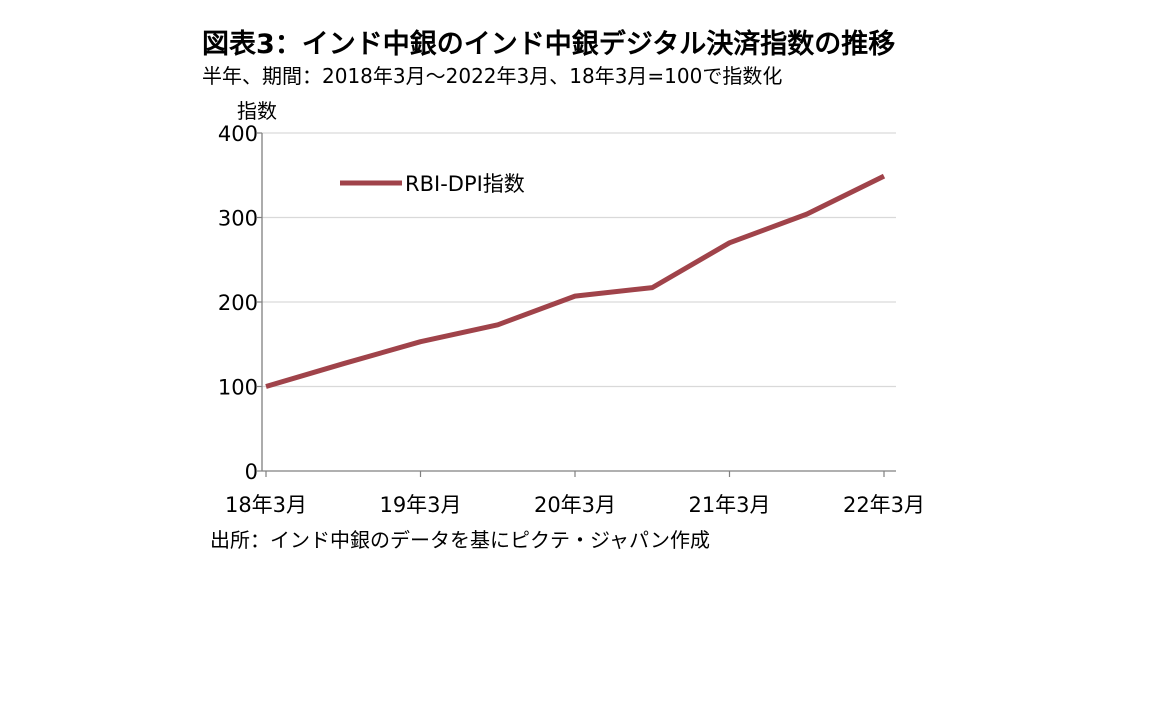  Describe the element at coordinates (465, 184) in the screenshot. I see `legend-label: RBI-DPI指数` at that location.